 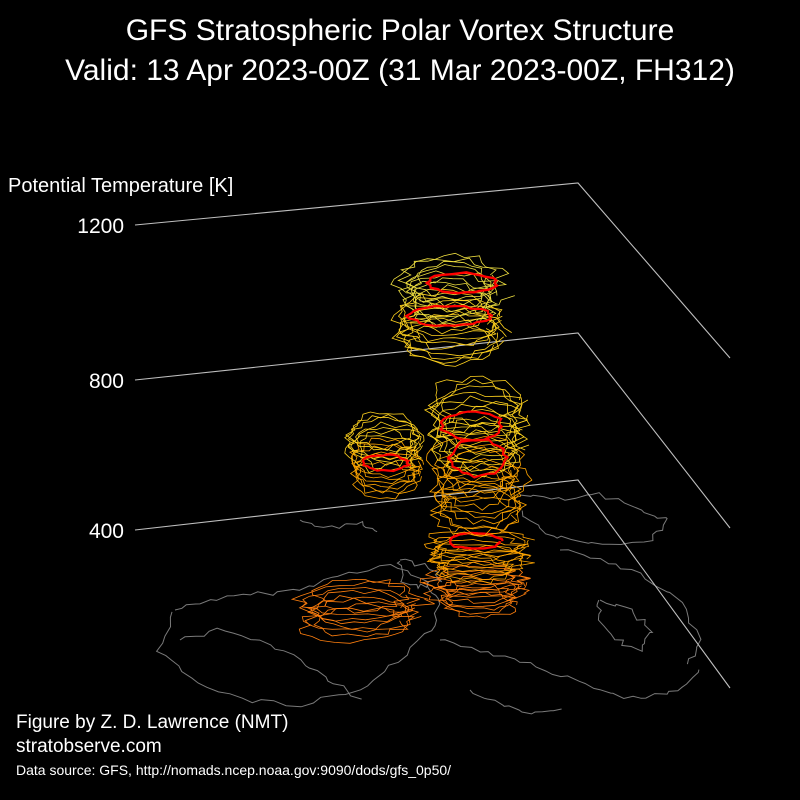 I want to click on z-axis-ticks: 400 800 1200, so click(x=100, y=379).